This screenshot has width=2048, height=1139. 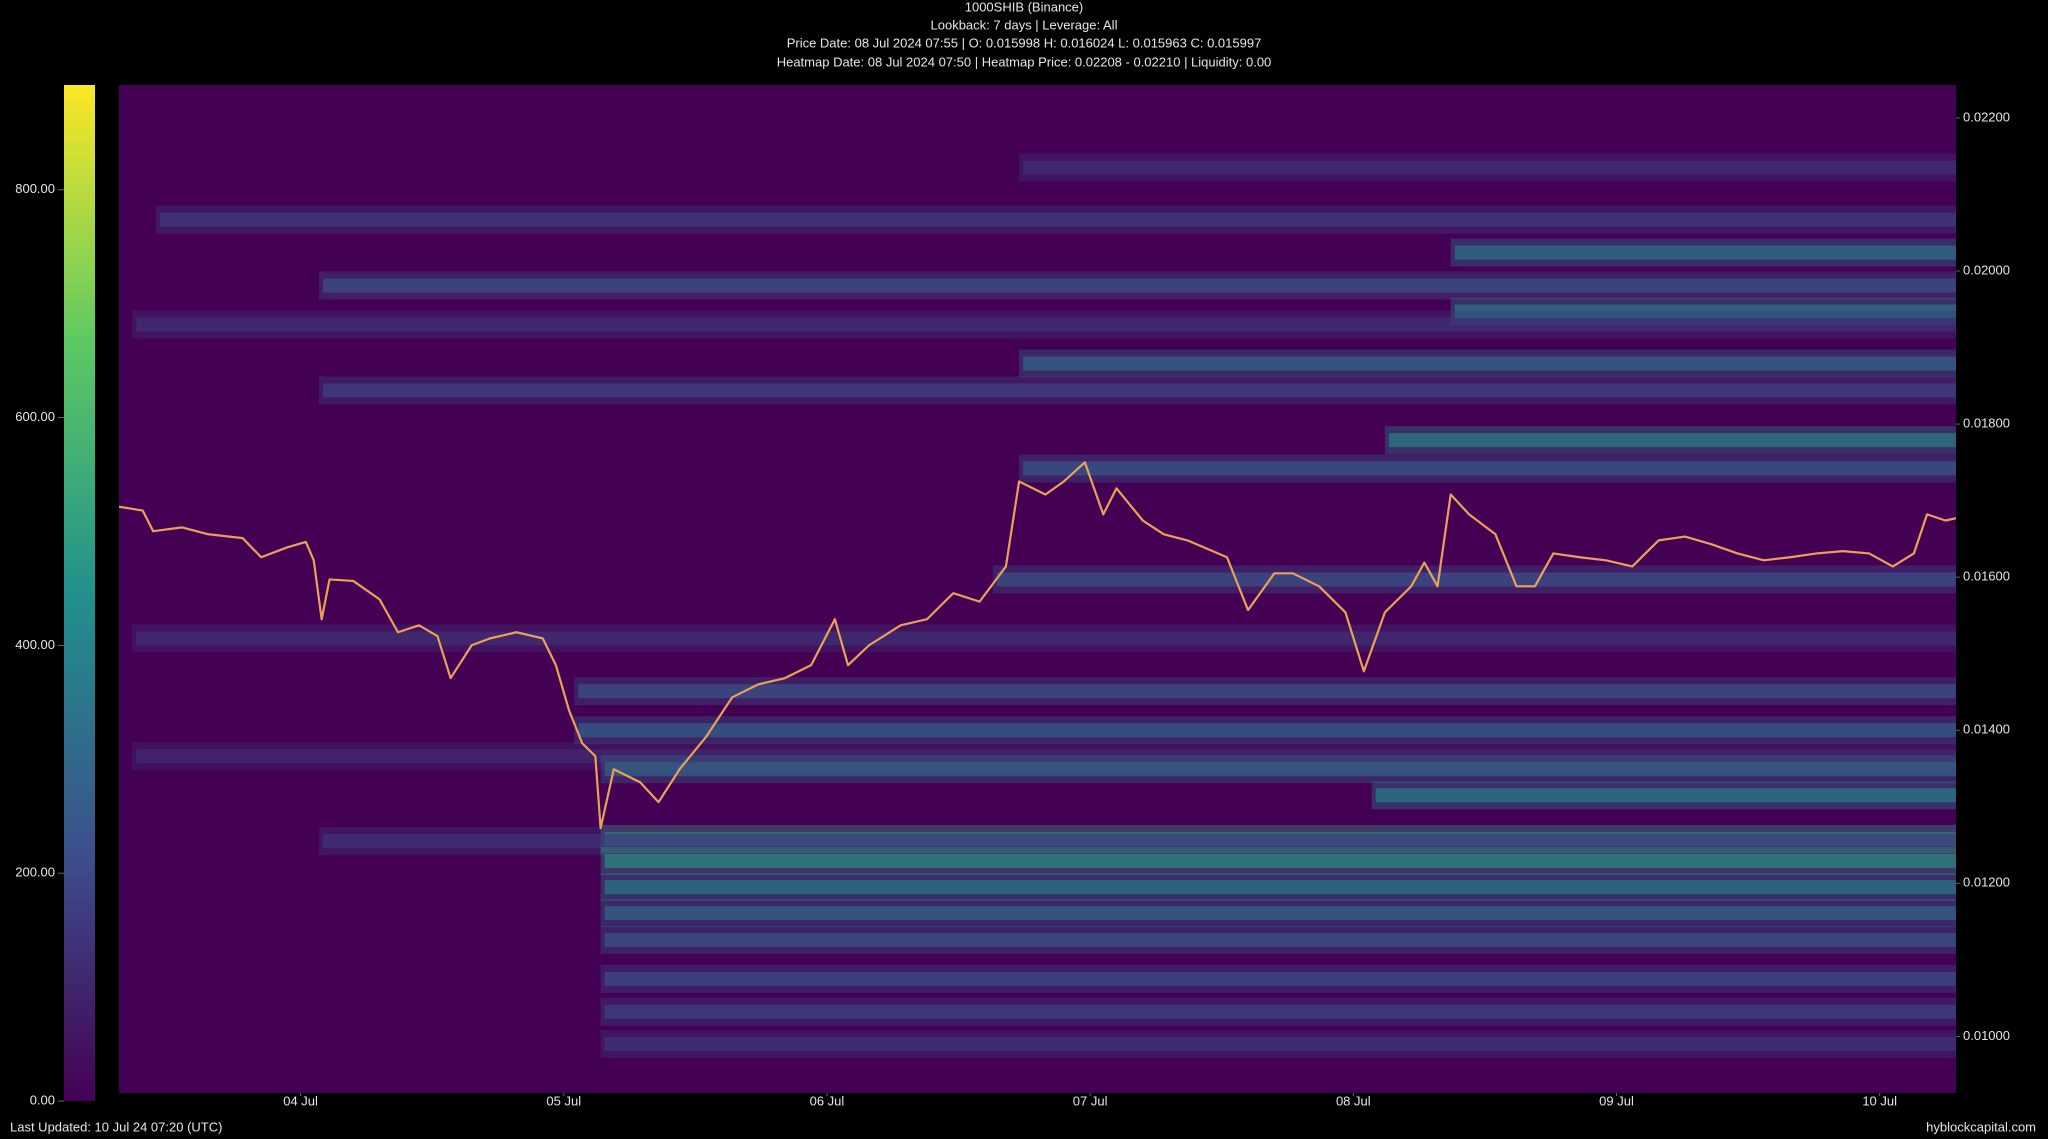 I want to click on chart-title: 1000SHIB (Binance), so click(x=1024, y=7).